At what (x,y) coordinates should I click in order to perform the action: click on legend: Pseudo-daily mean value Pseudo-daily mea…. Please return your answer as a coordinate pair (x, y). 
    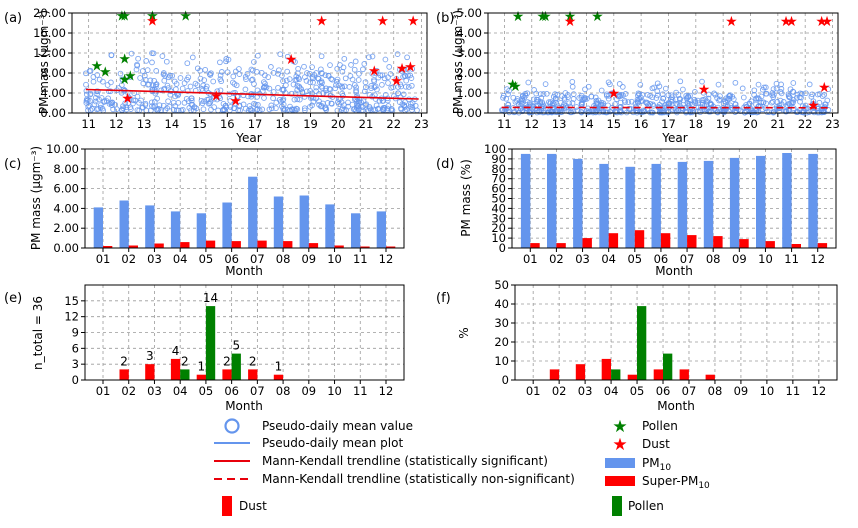
    Looking at the image, I should click on (462, 466).